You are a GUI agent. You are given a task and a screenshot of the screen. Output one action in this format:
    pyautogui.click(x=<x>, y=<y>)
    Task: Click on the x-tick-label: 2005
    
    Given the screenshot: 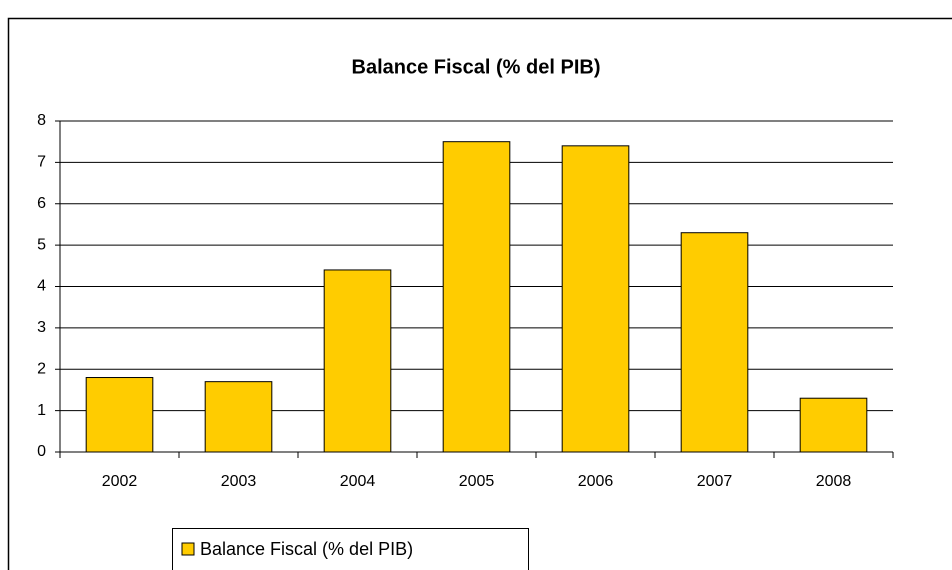 What is the action you would take?
    pyautogui.click(x=477, y=481)
    